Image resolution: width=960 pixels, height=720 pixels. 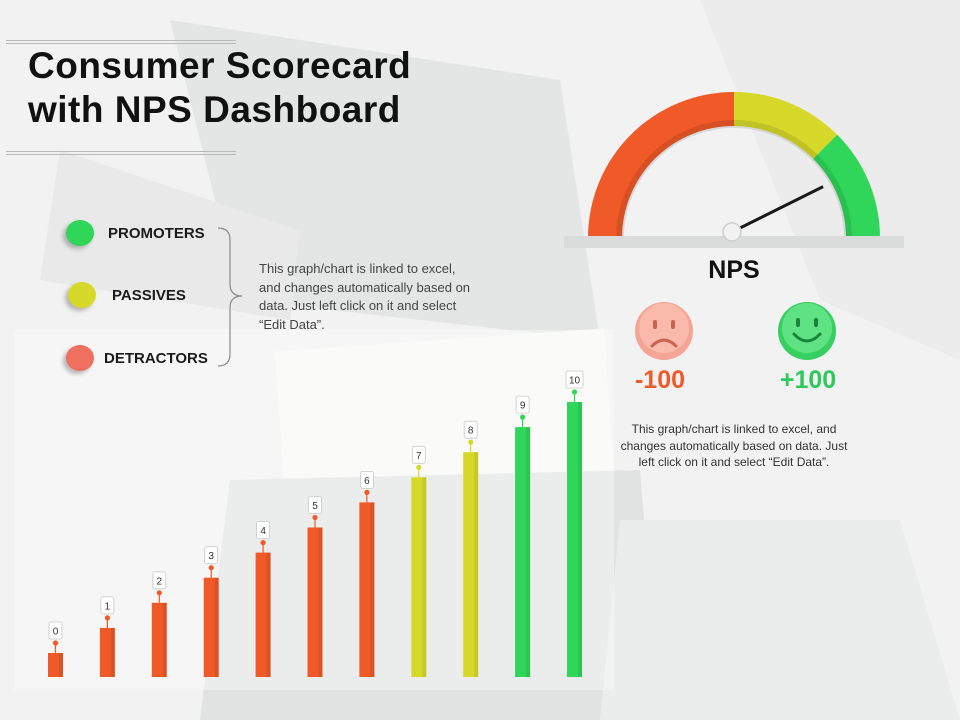 I want to click on data-label-9: 9, so click(x=523, y=406).